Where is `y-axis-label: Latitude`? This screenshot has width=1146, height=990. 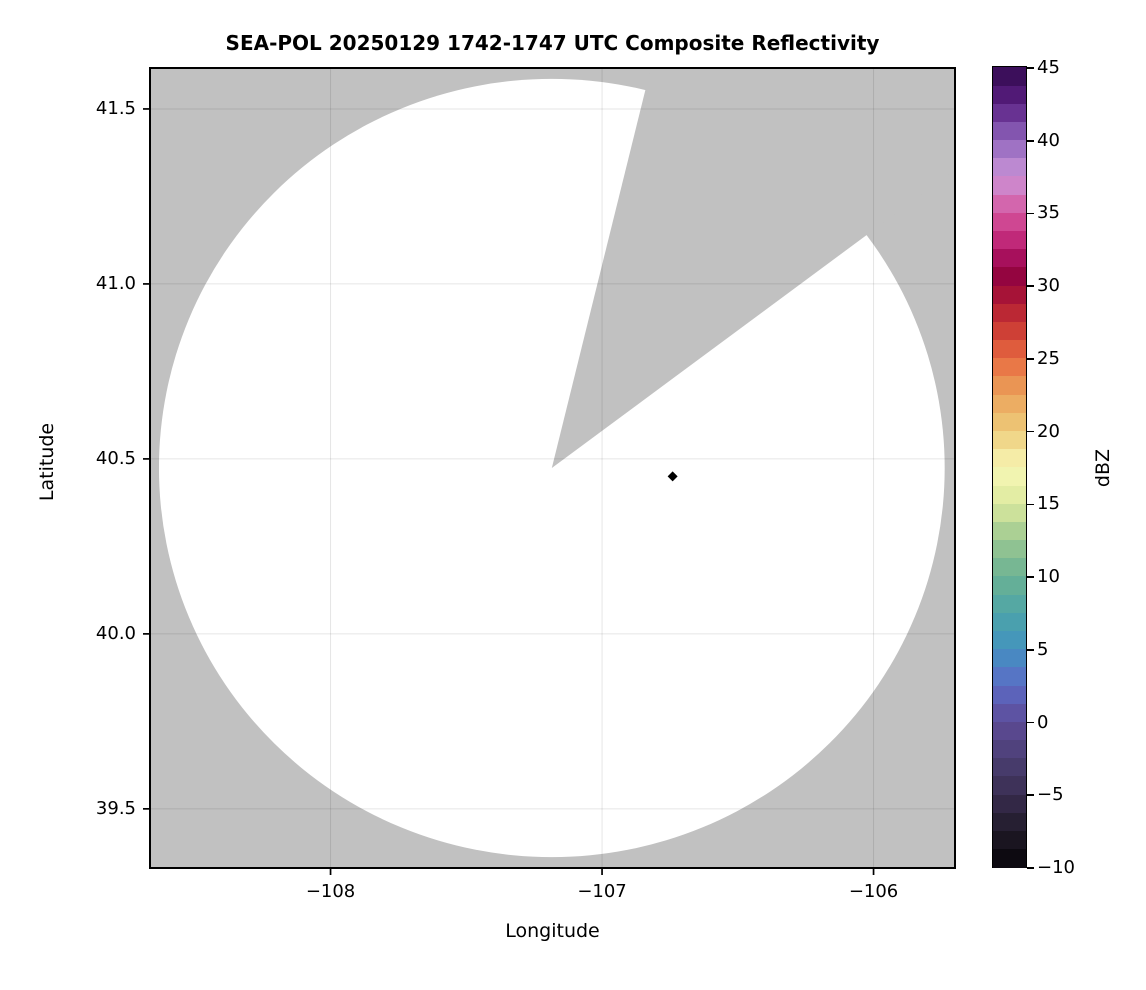 y-axis-label: Latitude is located at coordinates (47, 462).